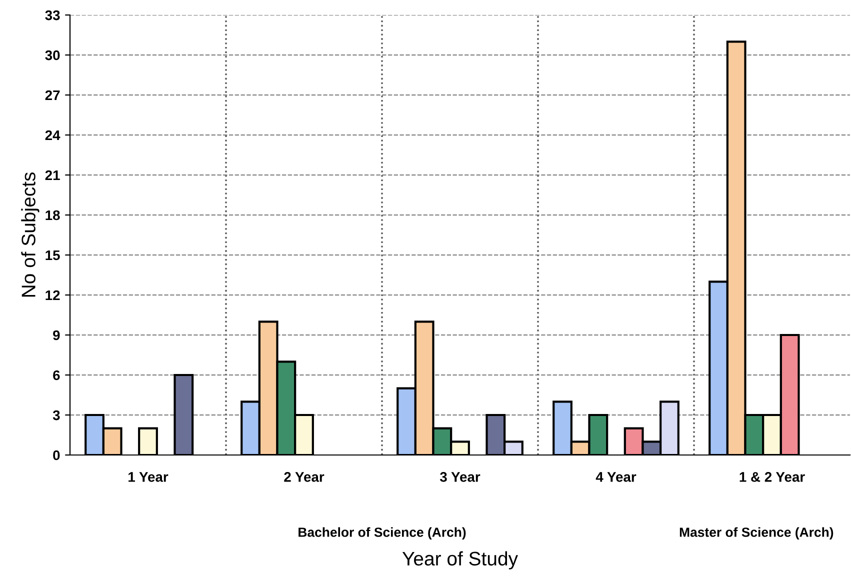 This screenshot has height=576, width=851. I want to click on y-tick-label: 30, so click(52, 55).